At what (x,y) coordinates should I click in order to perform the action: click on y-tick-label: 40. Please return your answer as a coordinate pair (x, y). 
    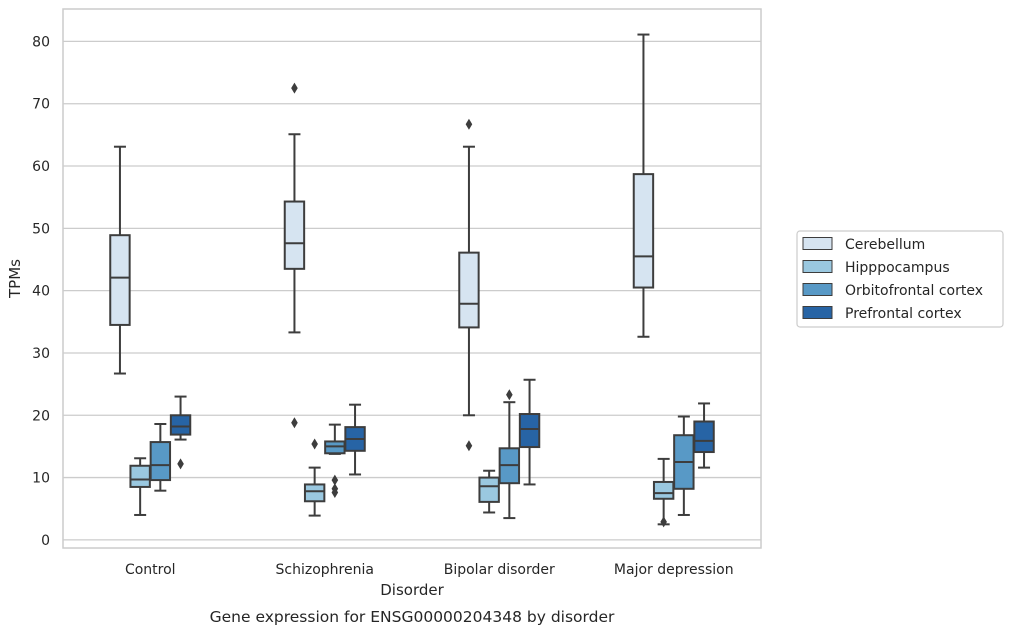
    Looking at the image, I should click on (41, 292).